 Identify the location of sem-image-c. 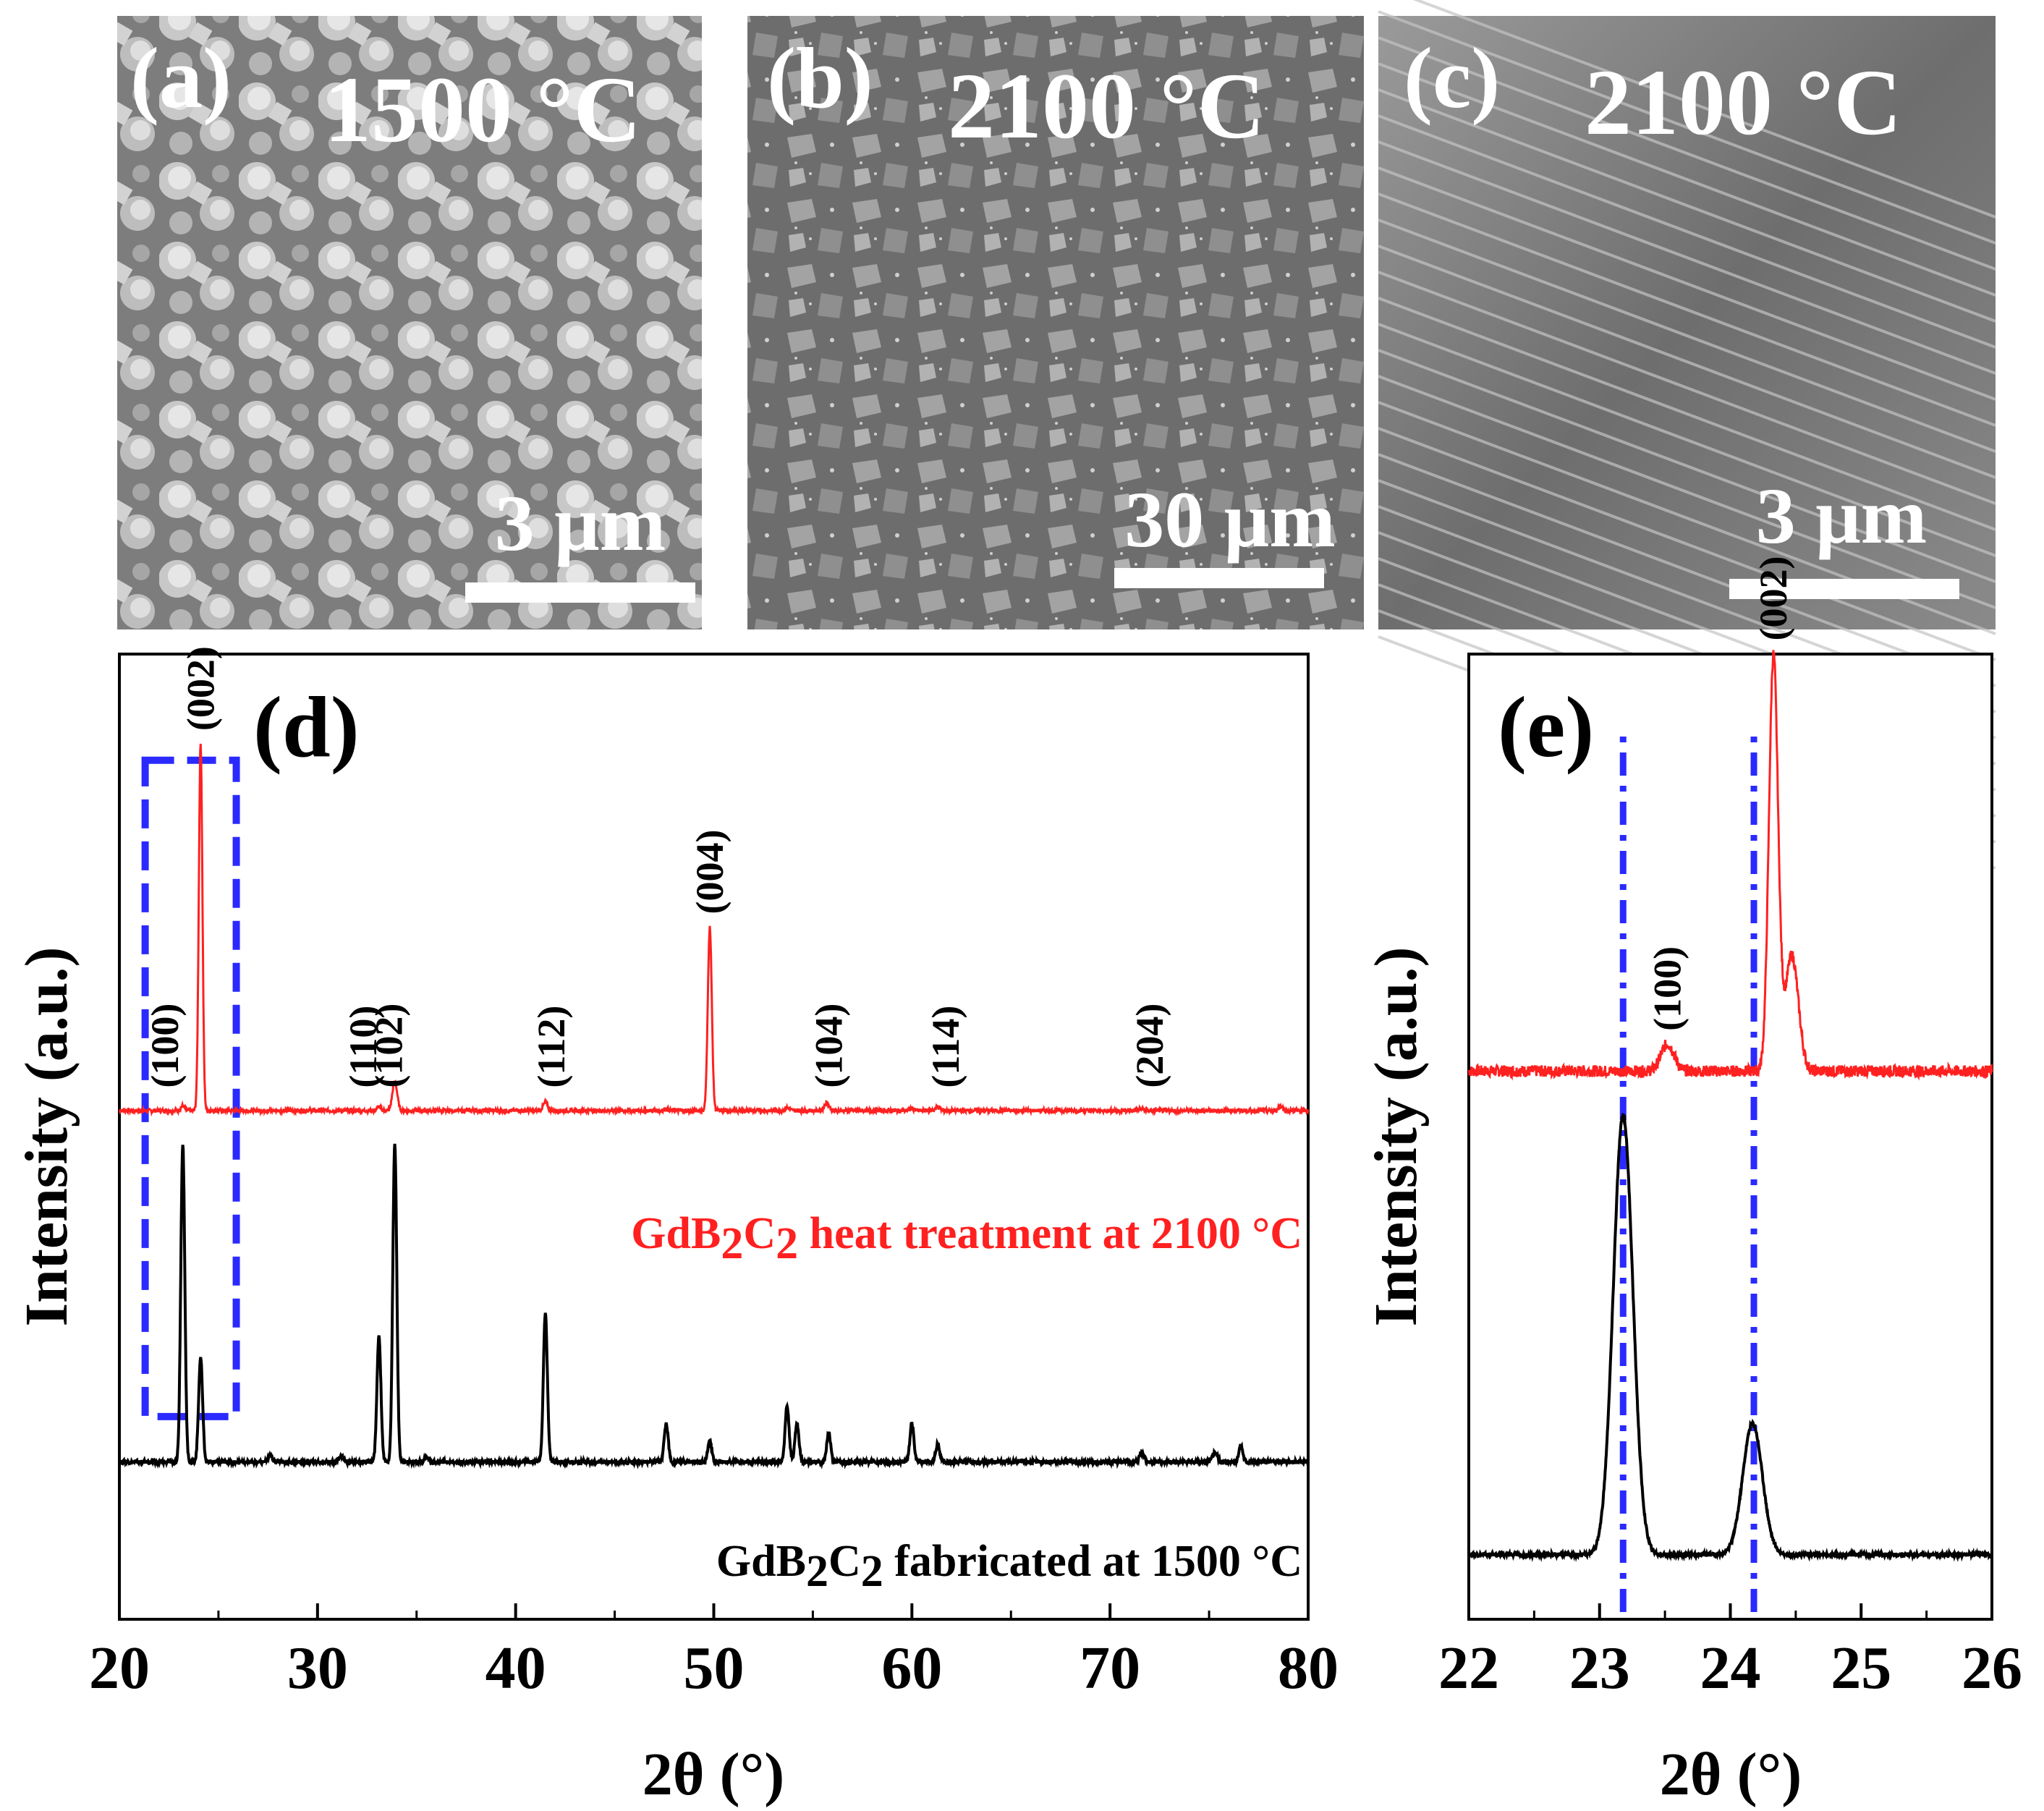
(1687, 322).